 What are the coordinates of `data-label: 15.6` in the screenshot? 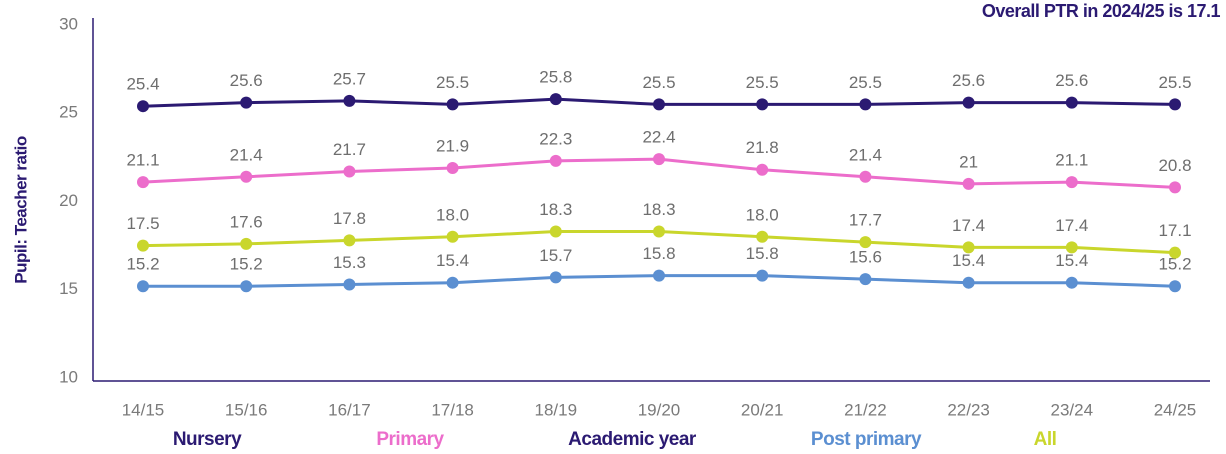 It's located at (865, 257).